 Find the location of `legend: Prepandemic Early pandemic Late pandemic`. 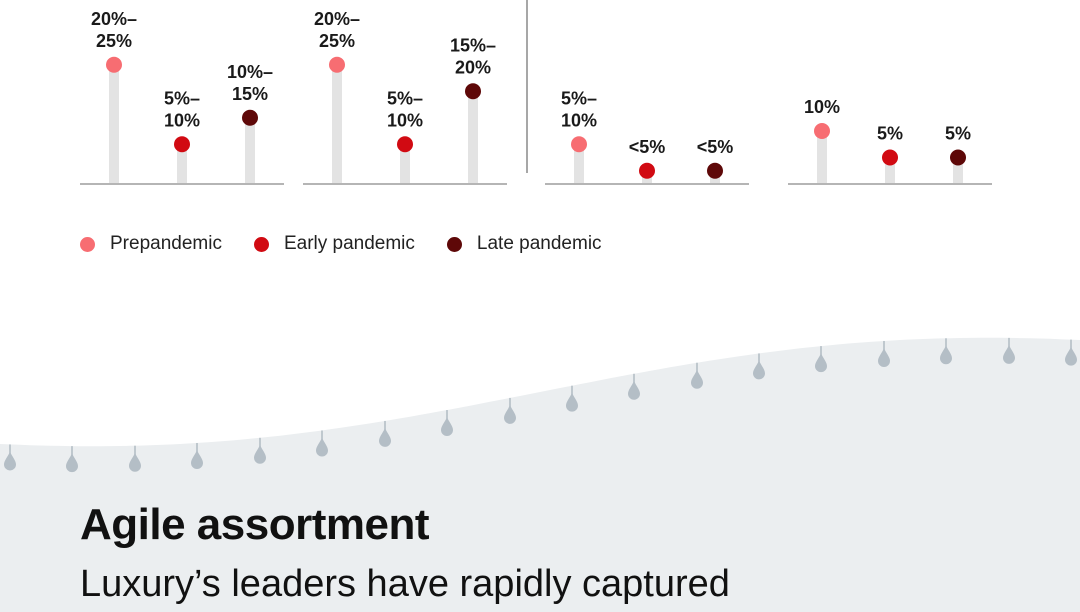

legend: Prepandemic Early pandemic Late pandemic is located at coordinates (357, 244).